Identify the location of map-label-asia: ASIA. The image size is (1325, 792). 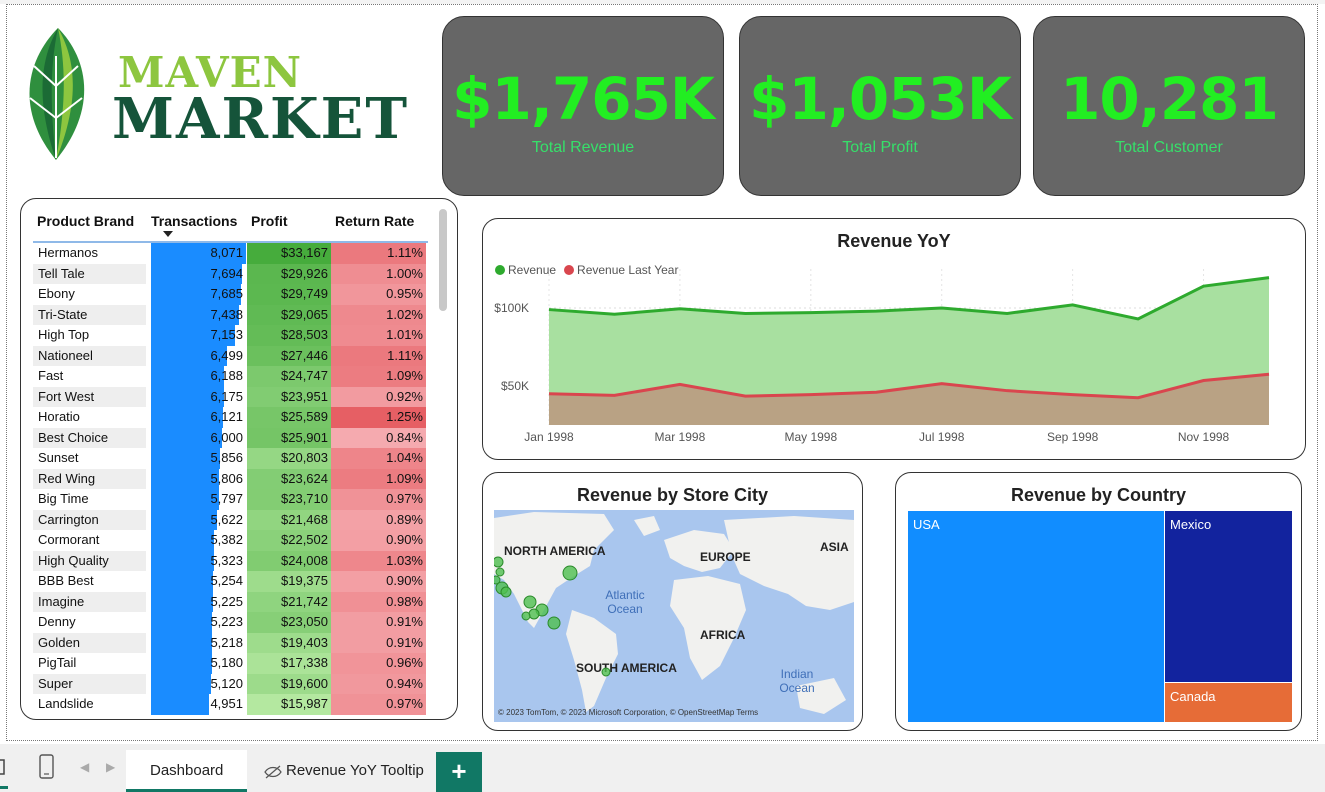
(834, 547).